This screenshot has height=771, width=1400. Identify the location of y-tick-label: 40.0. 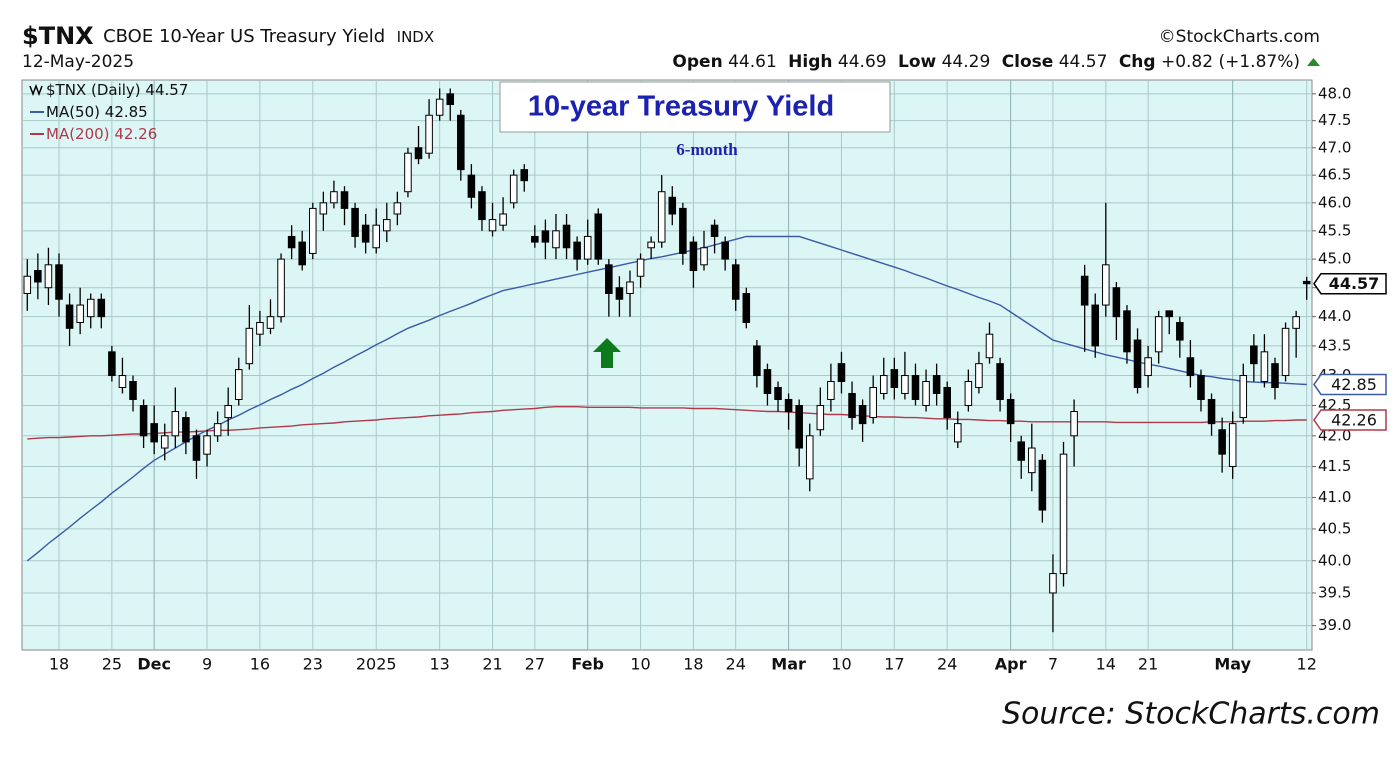
(1334, 560).